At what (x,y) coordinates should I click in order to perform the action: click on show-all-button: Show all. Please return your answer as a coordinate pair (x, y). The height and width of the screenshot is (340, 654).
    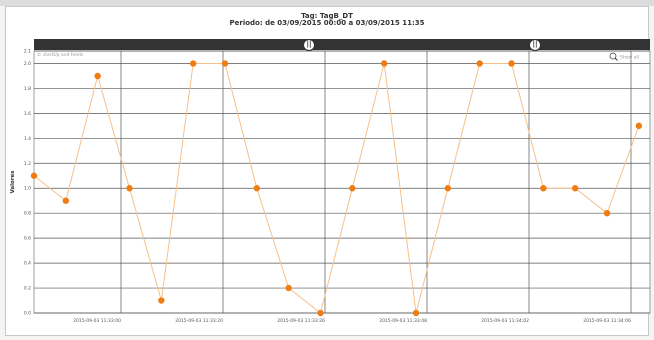
    Looking at the image, I should click on (624, 56).